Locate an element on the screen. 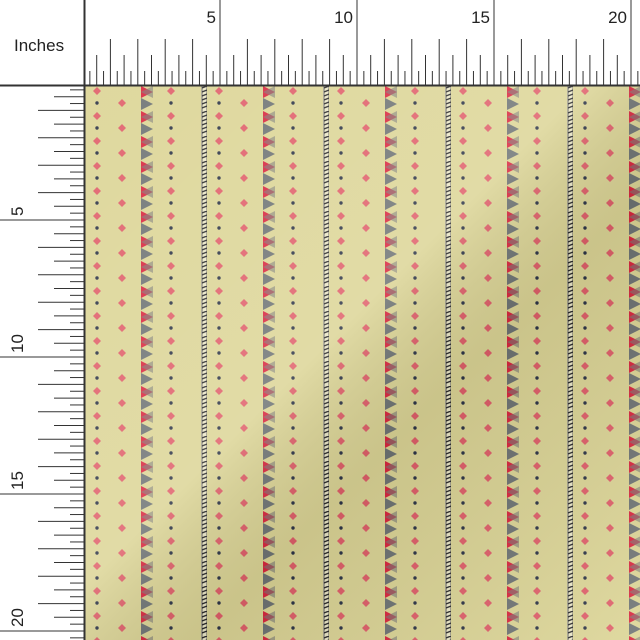 This screenshot has width=640, height=640. unit-label: Inches is located at coordinates (39, 45).